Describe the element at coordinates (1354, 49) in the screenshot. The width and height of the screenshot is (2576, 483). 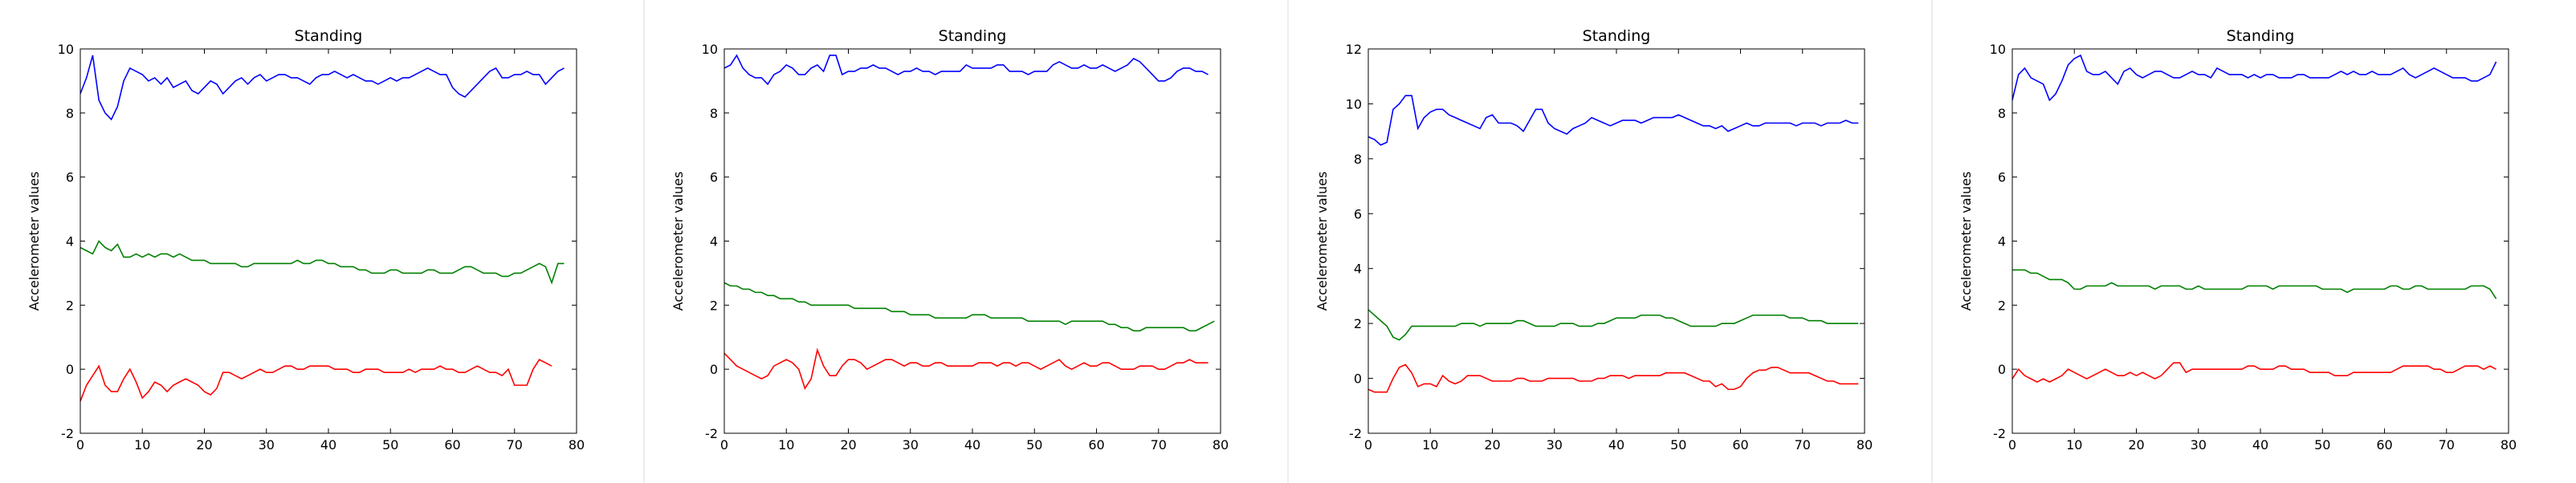
I see `y-tick-label: 12` at that location.